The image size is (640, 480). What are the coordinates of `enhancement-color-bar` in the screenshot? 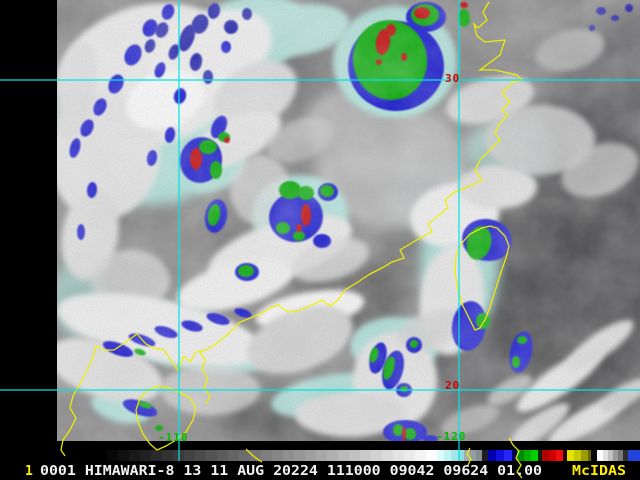 It's located at (373, 455).